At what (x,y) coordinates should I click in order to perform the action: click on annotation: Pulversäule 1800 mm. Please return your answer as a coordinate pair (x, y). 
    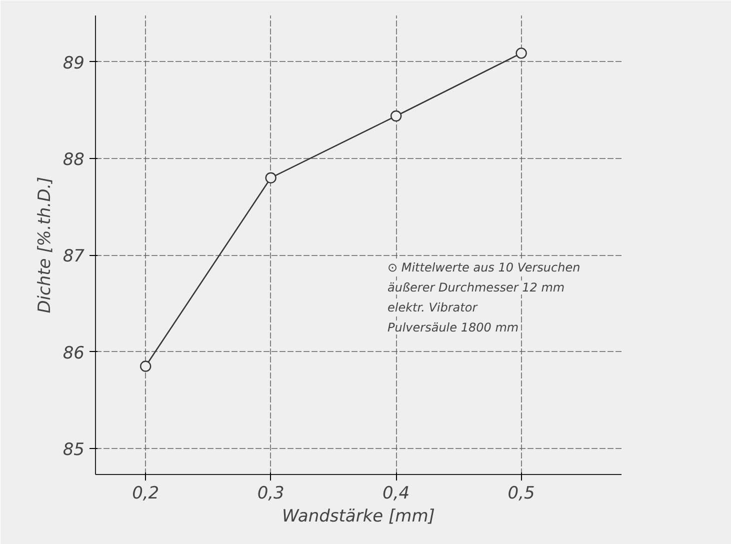
    Looking at the image, I should click on (453, 327).